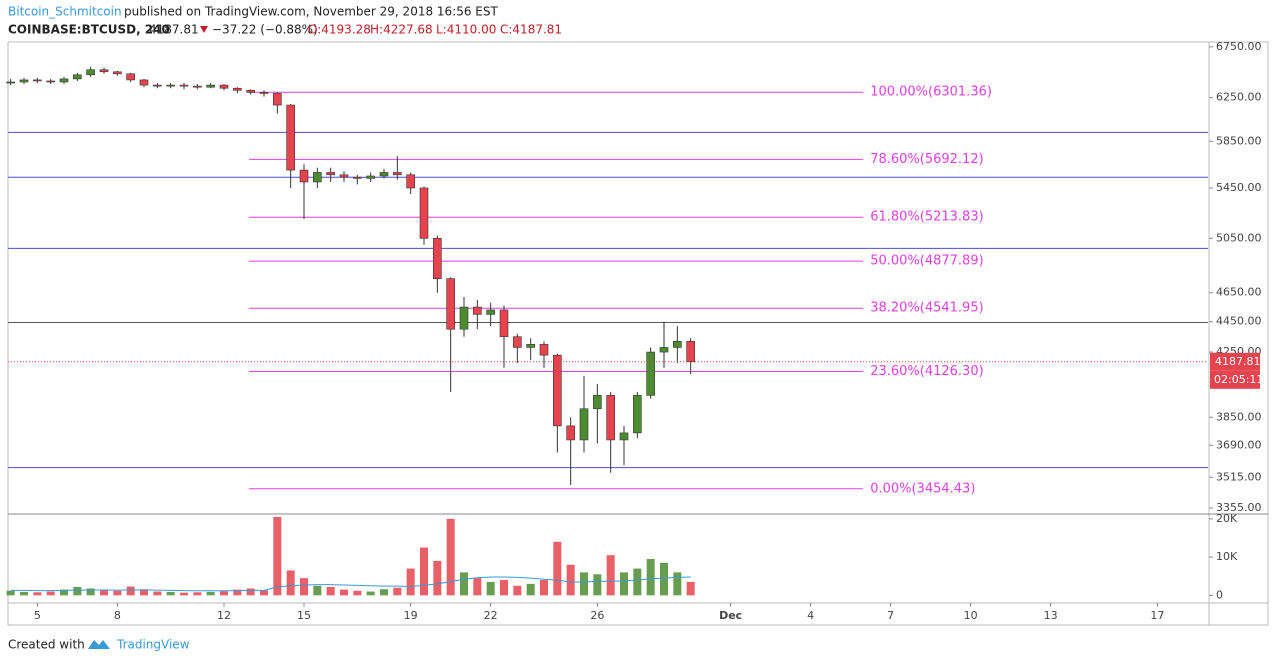  Describe the element at coordinates (37, 615) in the screenshot. I see `x-tick-label: 5` at that location.